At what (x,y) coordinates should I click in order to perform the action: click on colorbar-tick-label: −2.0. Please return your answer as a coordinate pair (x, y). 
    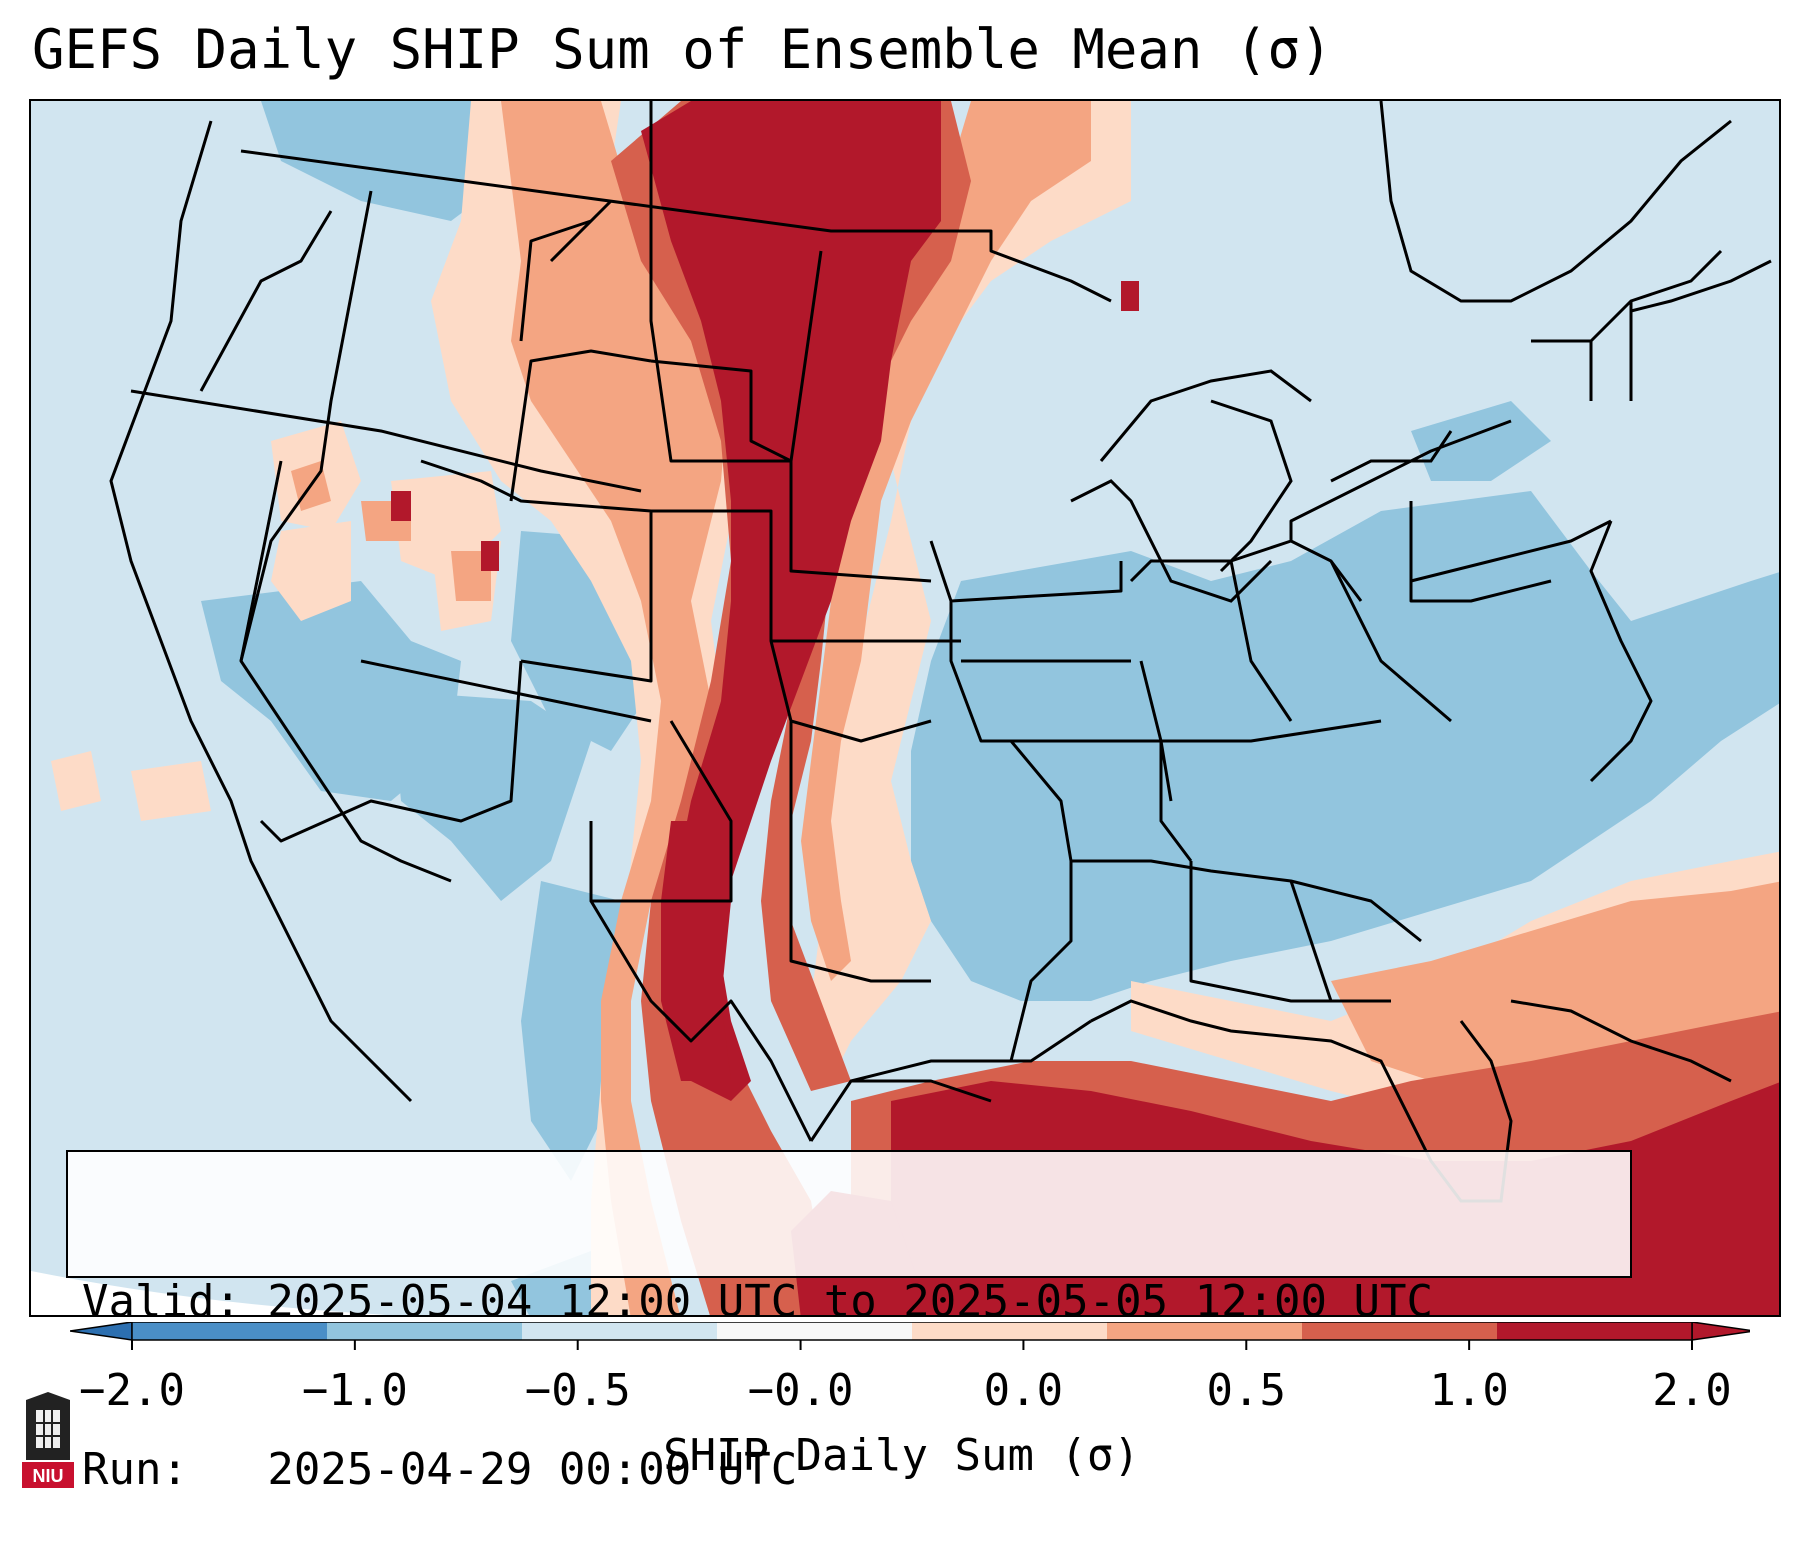
    Looking at the image, I should click on (132, 1390).